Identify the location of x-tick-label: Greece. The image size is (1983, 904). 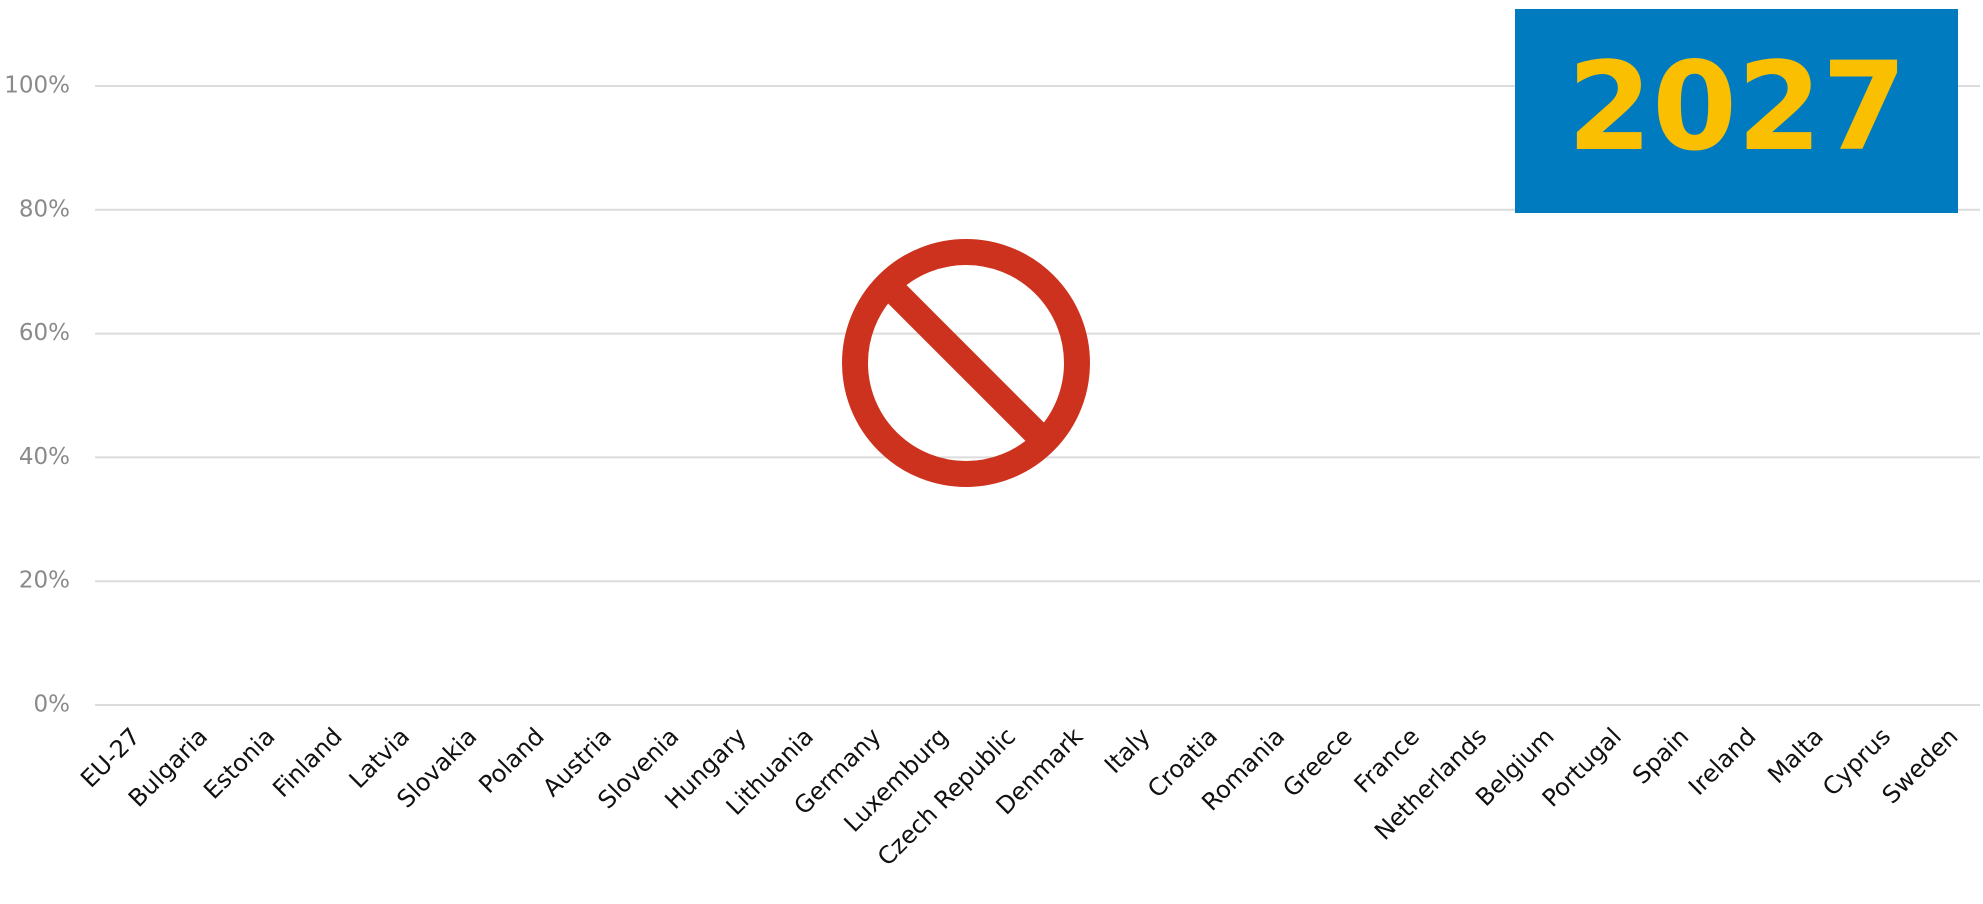
(1317, 762).